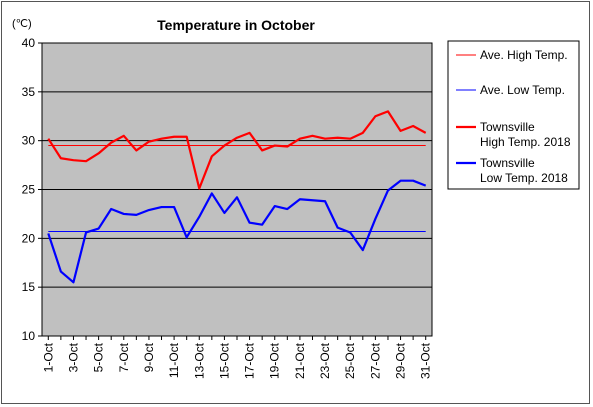  Describe the element at coordinates (350, 360) in the screenshot. I see `x-tick-label: 25-Oct` at that location.